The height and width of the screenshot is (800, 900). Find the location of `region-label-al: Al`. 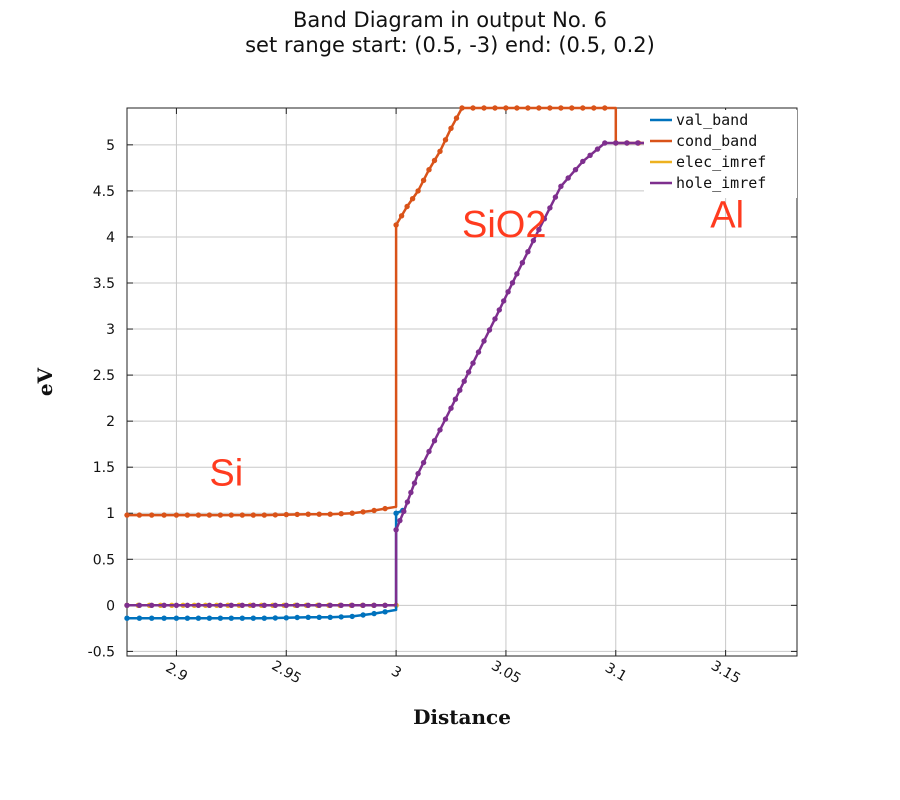

region-label-al: Al is located at coordinates (727, 216).